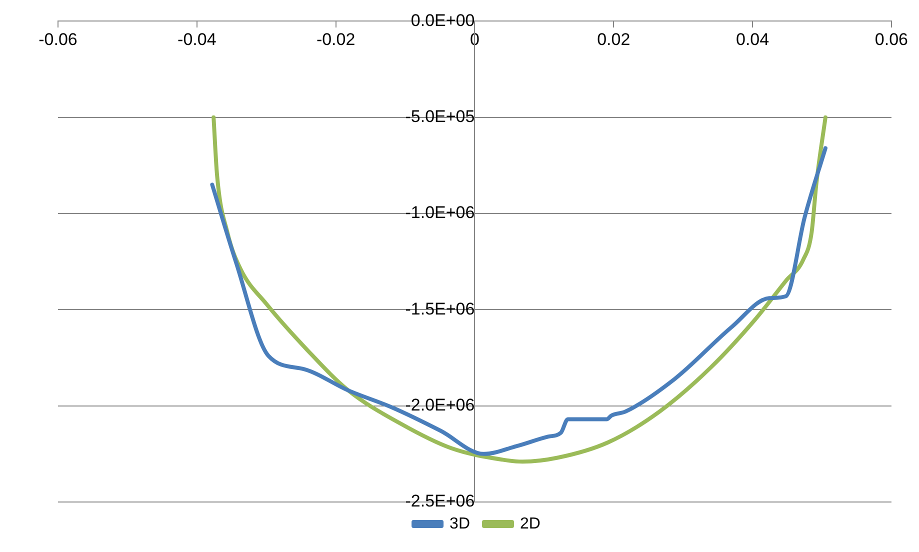 Image resolution: width=919 pixels, height=552 pixels. What do you see at coordinates (197, 40) in the screenshot?
I see `x-tick-label: -0.04` at bounding box center [197, 40].